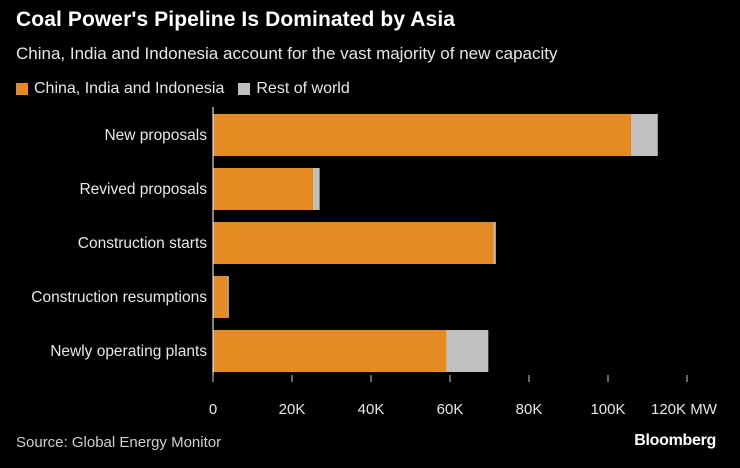  Describe the element at coordinates (330, 351) in the screenshot. I see `bar-newly-operating-plants-asia` at that location.